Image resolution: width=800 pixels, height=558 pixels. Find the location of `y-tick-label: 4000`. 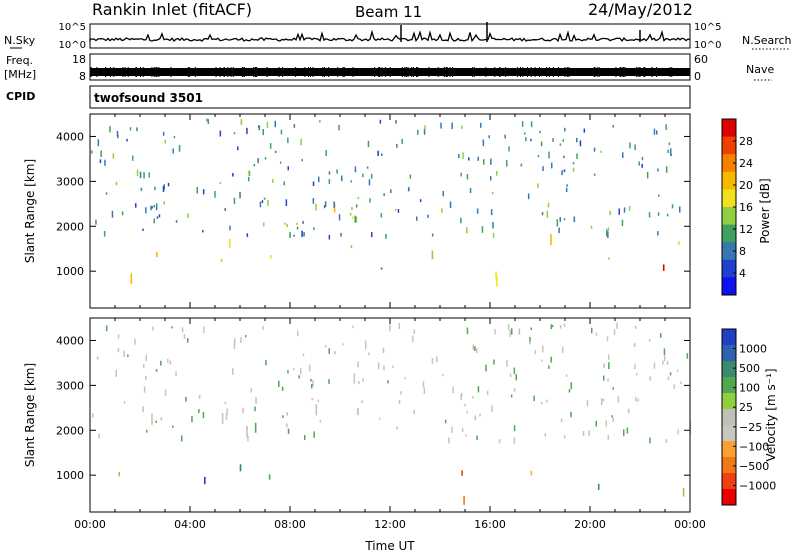

y-tick-label: 4000 is located at coordinates (70, 340).